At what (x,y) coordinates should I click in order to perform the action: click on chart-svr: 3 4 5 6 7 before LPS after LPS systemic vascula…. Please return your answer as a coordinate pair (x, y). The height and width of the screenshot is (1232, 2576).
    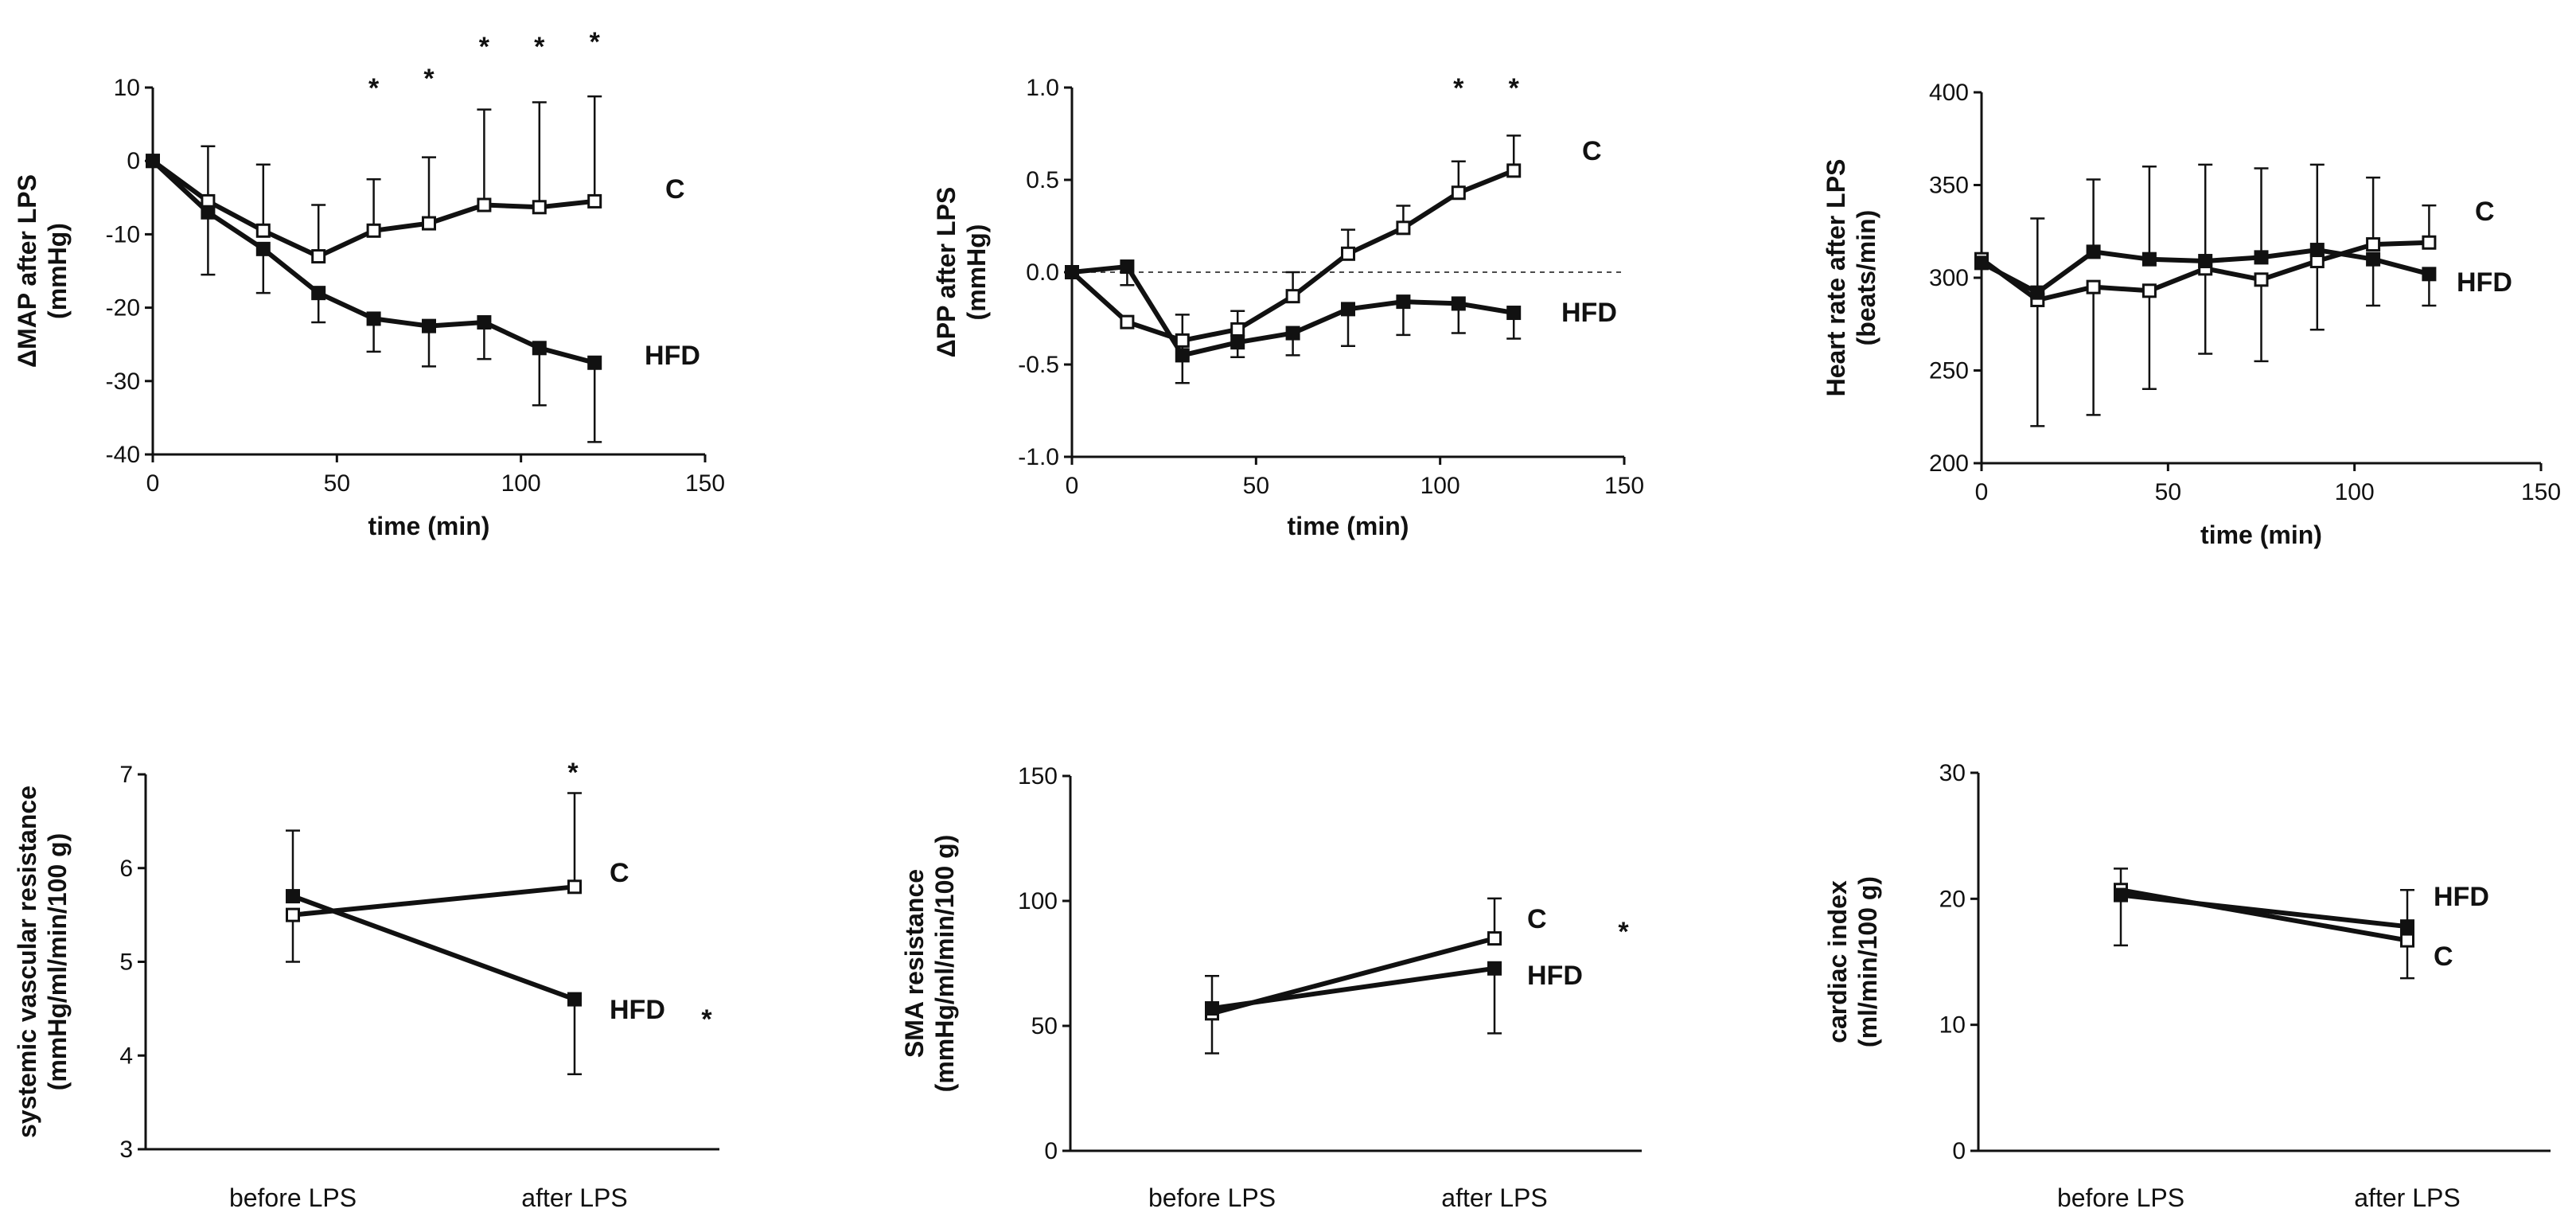
    Looking at the image, I should click on (366, 985).